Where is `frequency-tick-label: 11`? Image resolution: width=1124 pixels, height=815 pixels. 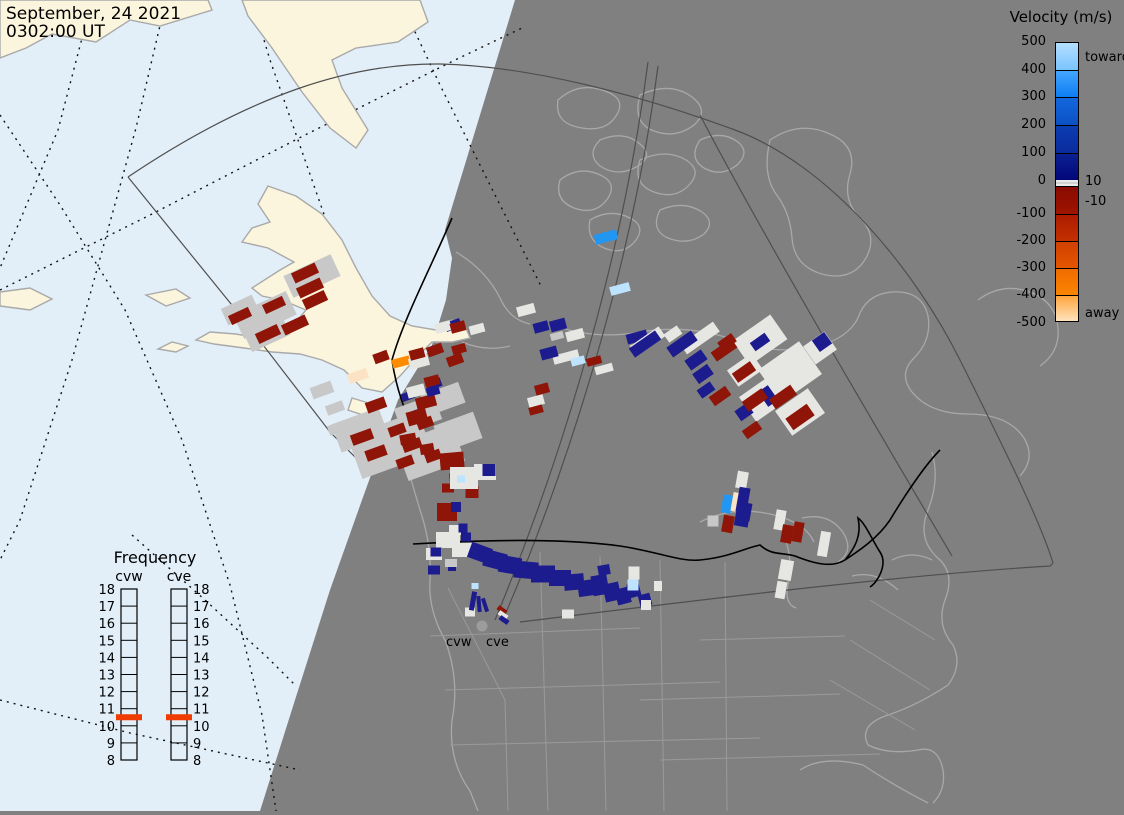
frequency-tick-label: 11 is located at coordinates (106, 710).